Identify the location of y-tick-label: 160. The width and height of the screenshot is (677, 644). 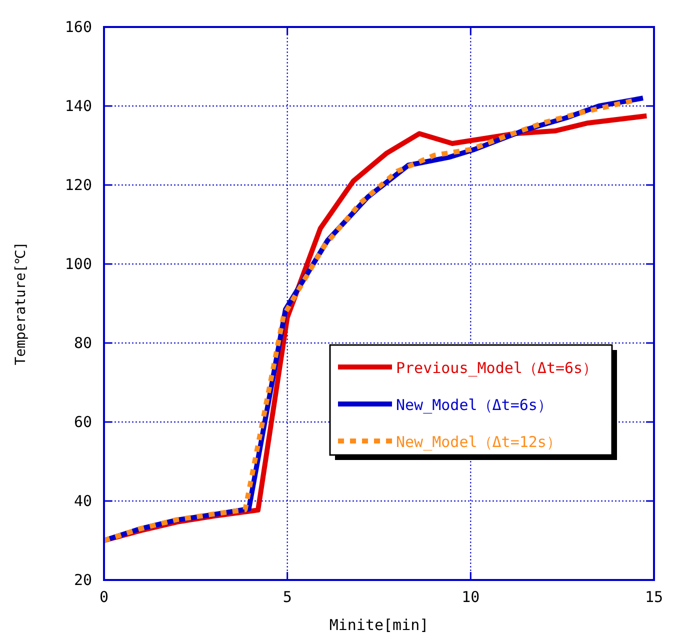
(78, 27).